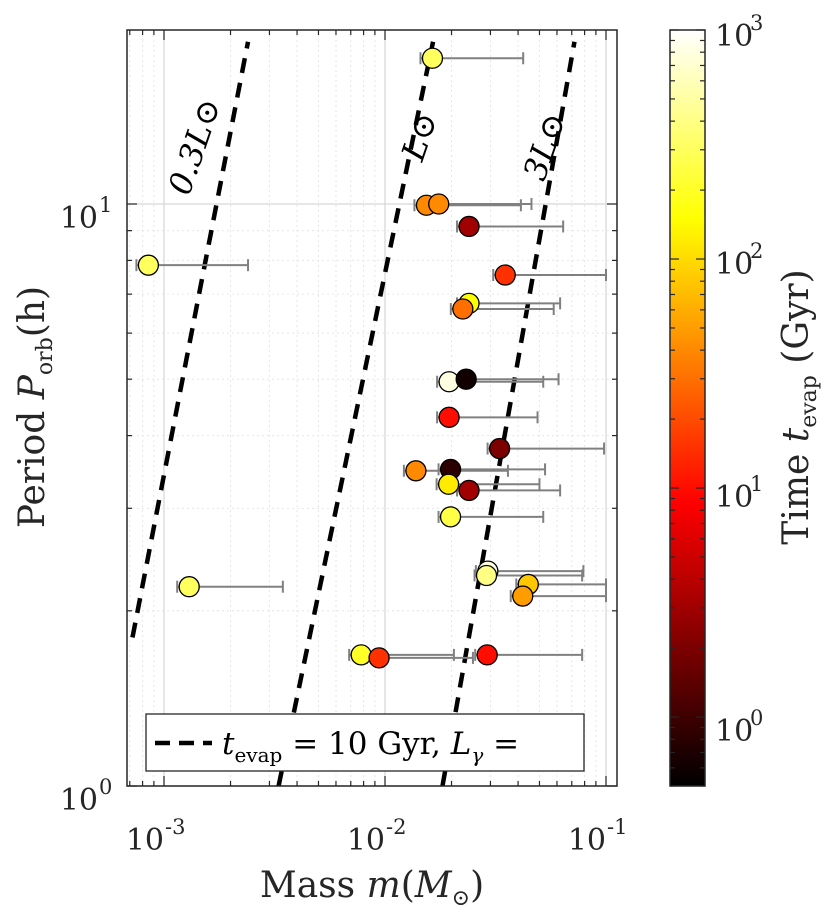 The width and height of the screenshot is (830, 912). What do you see at coordinates (366, 840) in the screenshot?
I see `x-tick-label-1: 10` at bounding box center [366, 840].